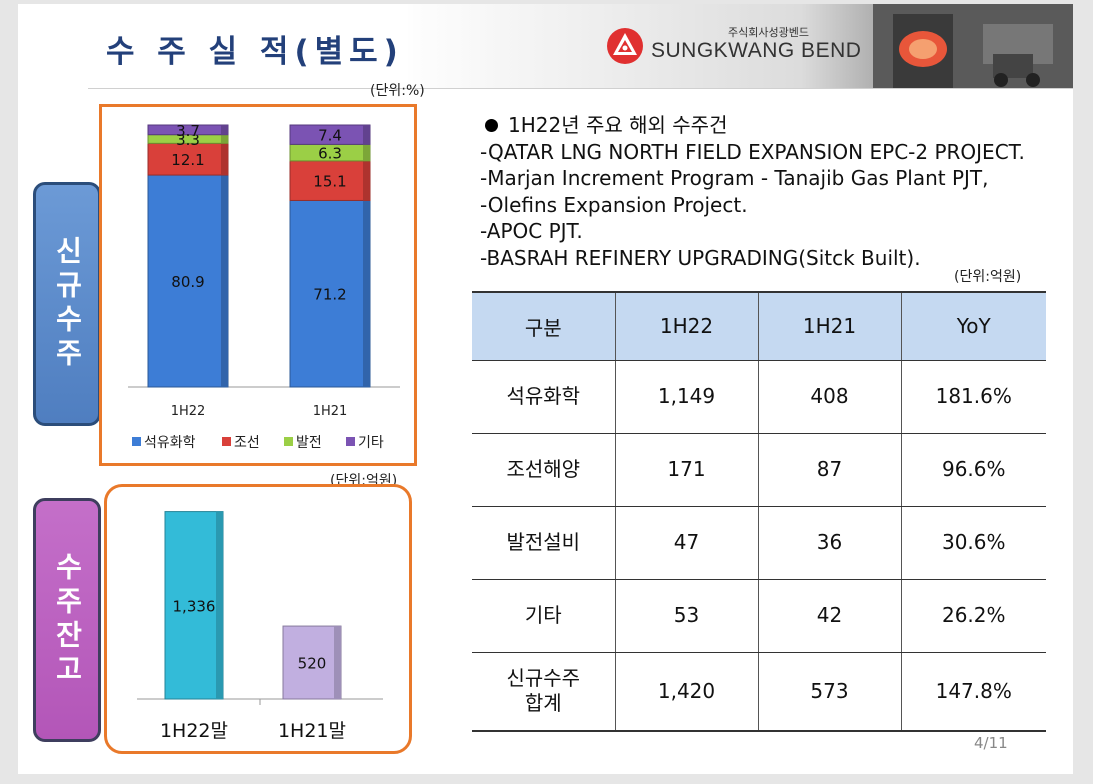  I want to click on title-band, so click(248, 43).